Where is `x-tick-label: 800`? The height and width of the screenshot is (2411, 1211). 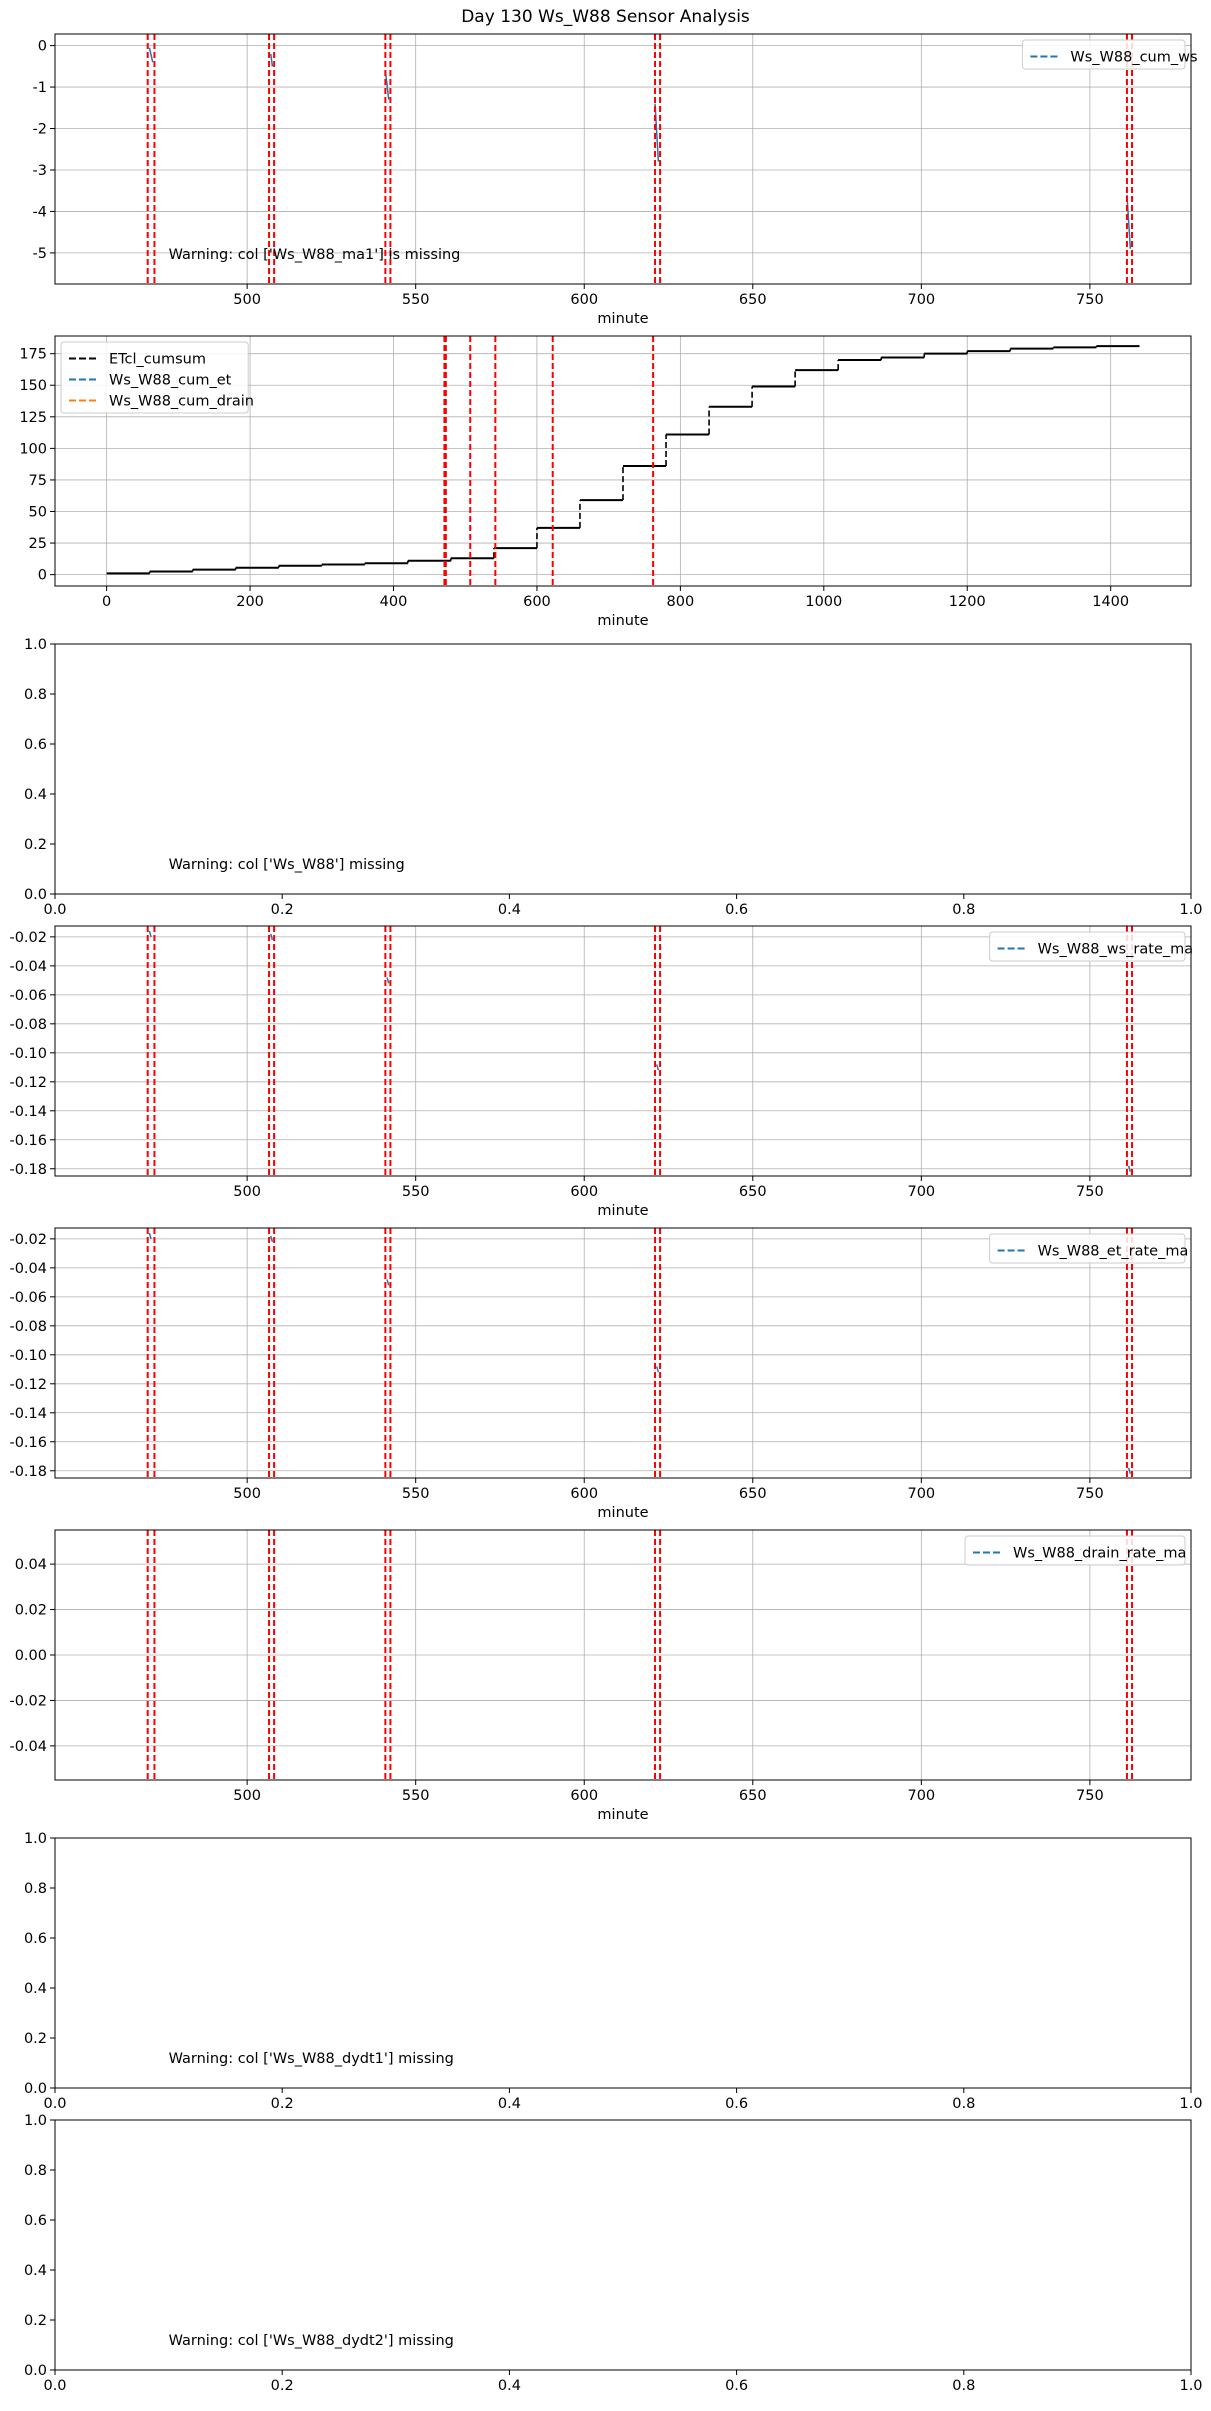
x-tick-label: 800 is located at coordinates (681, 602).